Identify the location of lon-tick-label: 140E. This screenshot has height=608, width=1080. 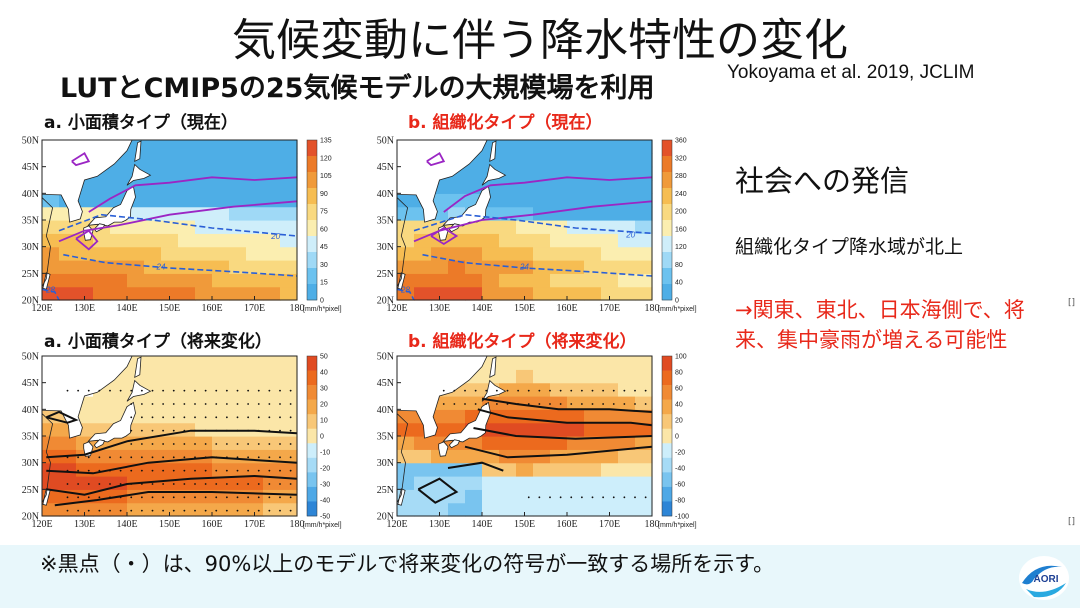
(126, 524).